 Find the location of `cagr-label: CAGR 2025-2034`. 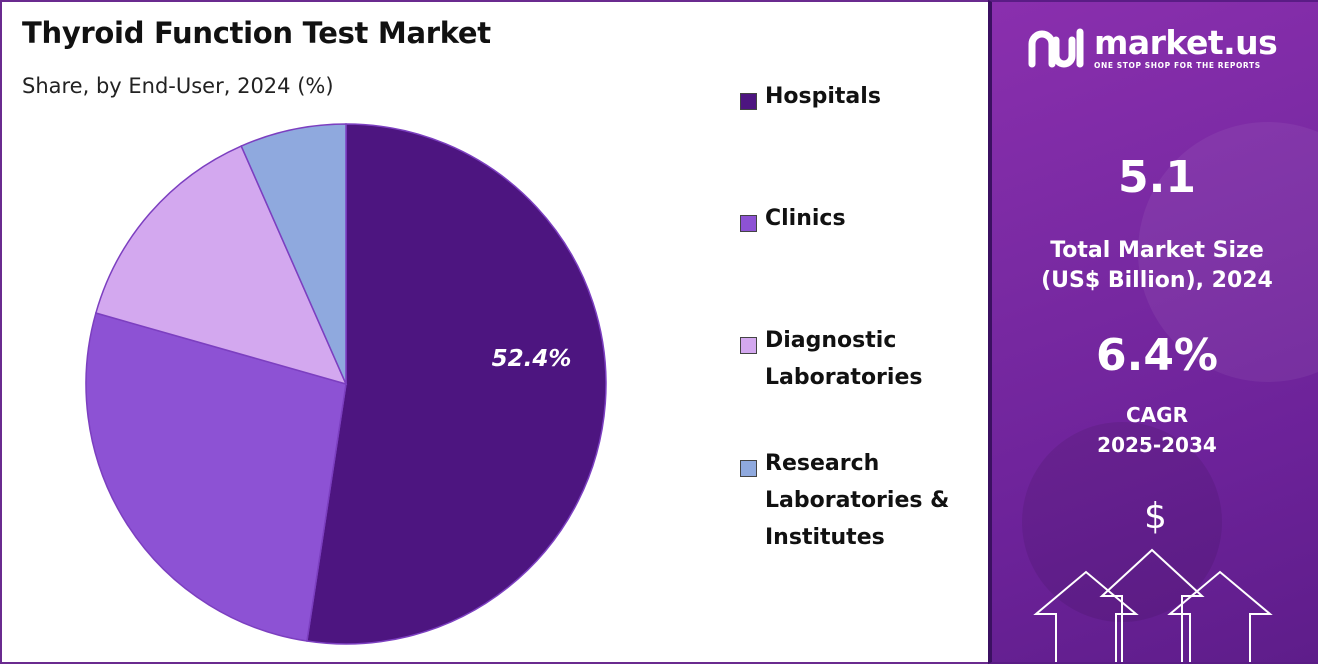

cagr-label: CAGR 2025-2034 is located at coordinates (1157, 430).